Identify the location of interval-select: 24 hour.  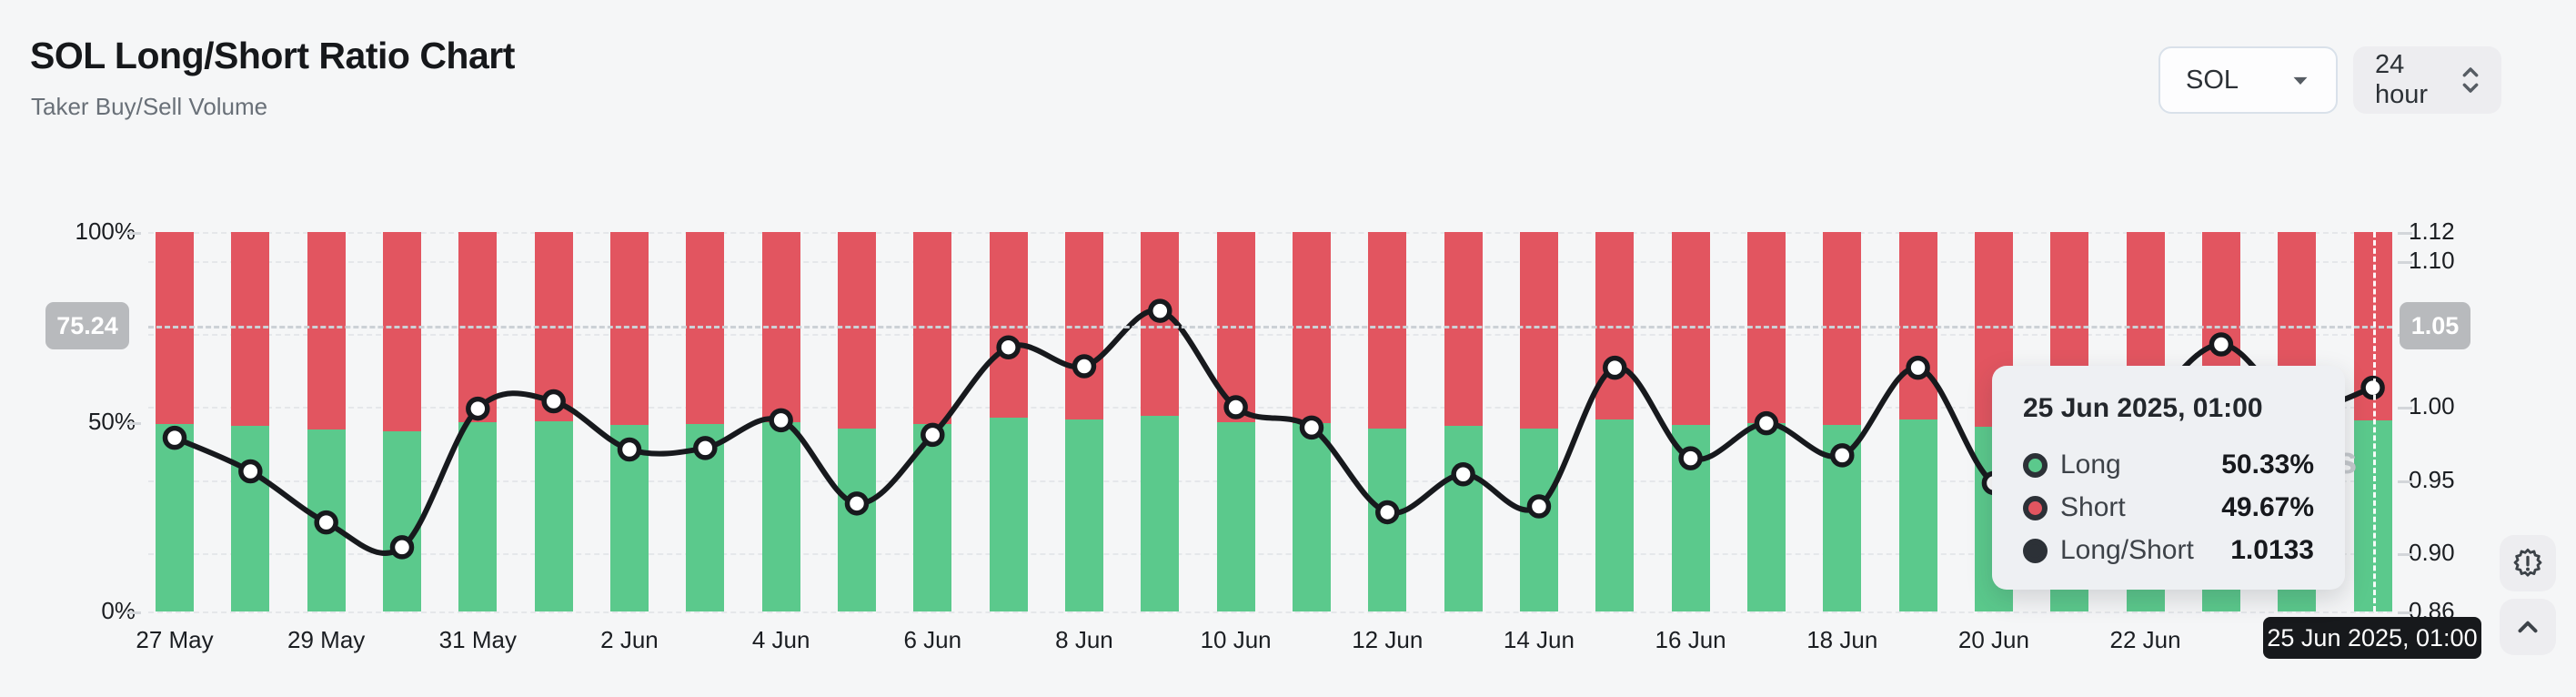
(2427, 80).